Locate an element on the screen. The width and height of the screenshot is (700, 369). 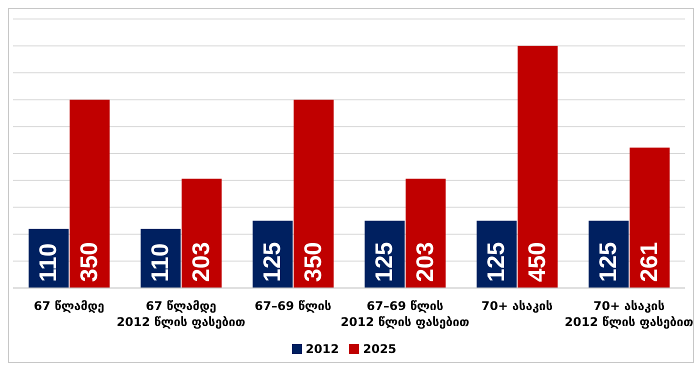
legend-label: 2025 is located at coordinates (379, 349).